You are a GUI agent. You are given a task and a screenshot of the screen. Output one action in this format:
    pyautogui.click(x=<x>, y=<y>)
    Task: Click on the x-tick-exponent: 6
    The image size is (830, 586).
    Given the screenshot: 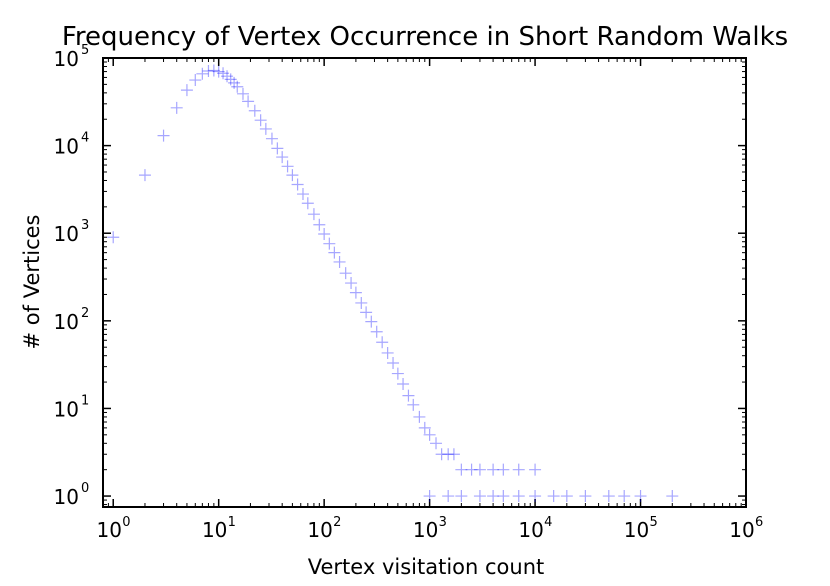 What is the action you would take?
    pyautogui.click(x=759, y=522)
    